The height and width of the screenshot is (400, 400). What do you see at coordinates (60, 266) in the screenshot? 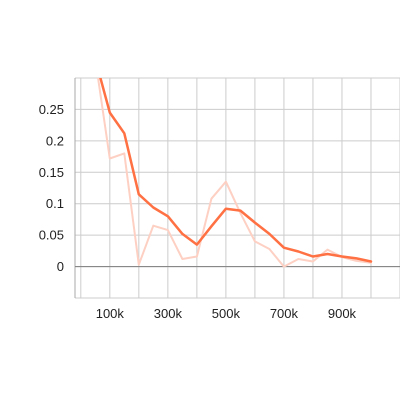
I see `y-tick-label: 0` at bounding box center [60, 266].